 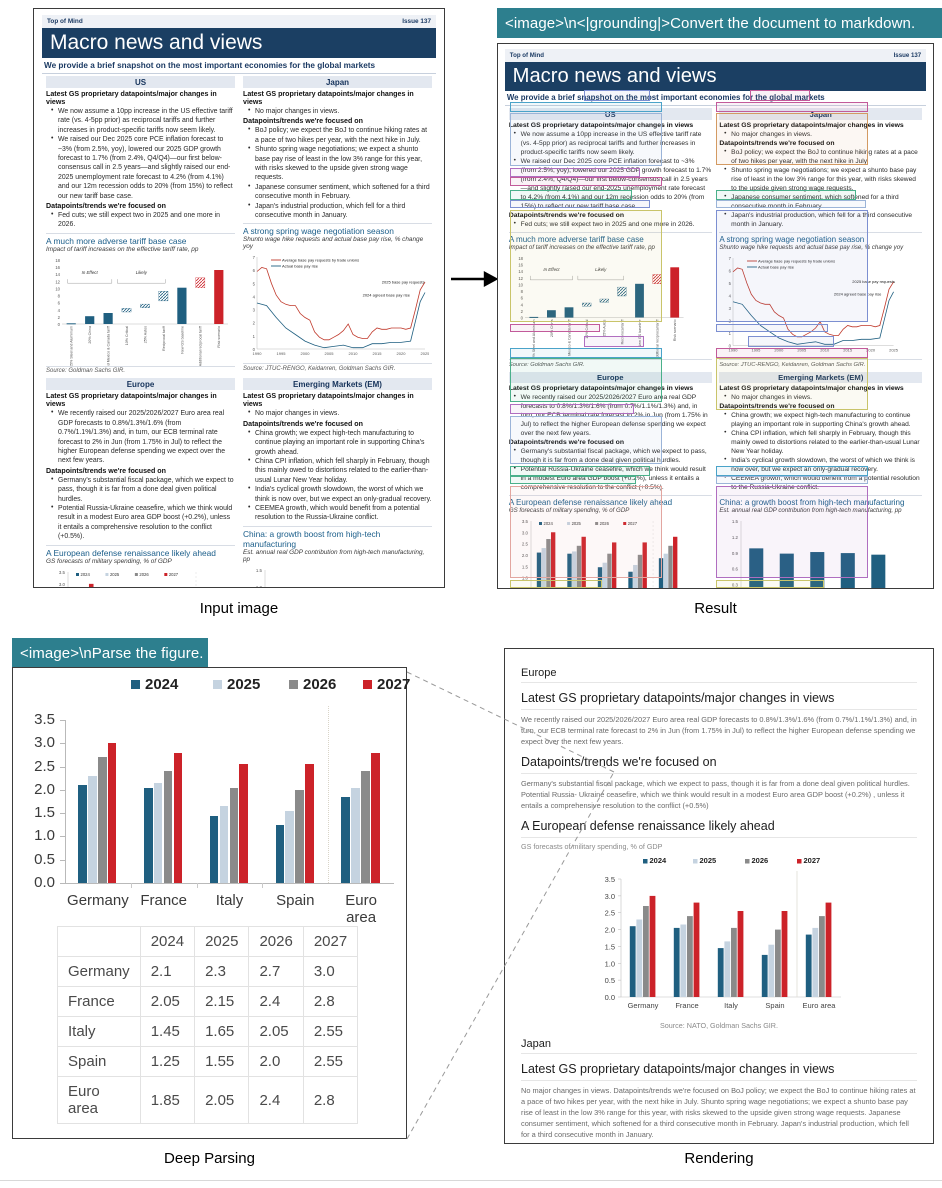 I want to click on svg-text: 0.6, so click(x=735, y=569).